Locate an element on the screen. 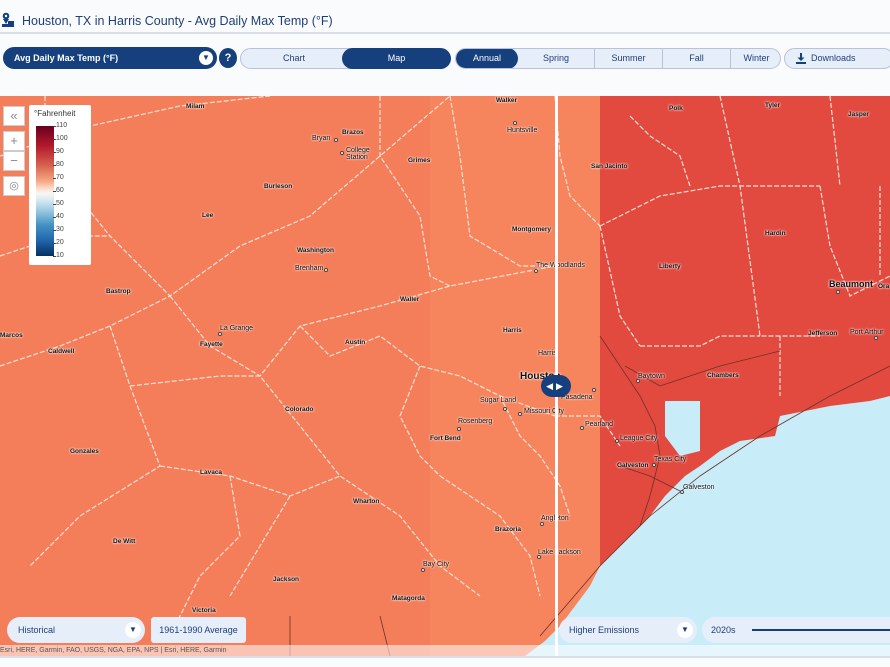 This screenshot has width=890, height=667. county-label: Victoria is located at coordinates (204, 610).